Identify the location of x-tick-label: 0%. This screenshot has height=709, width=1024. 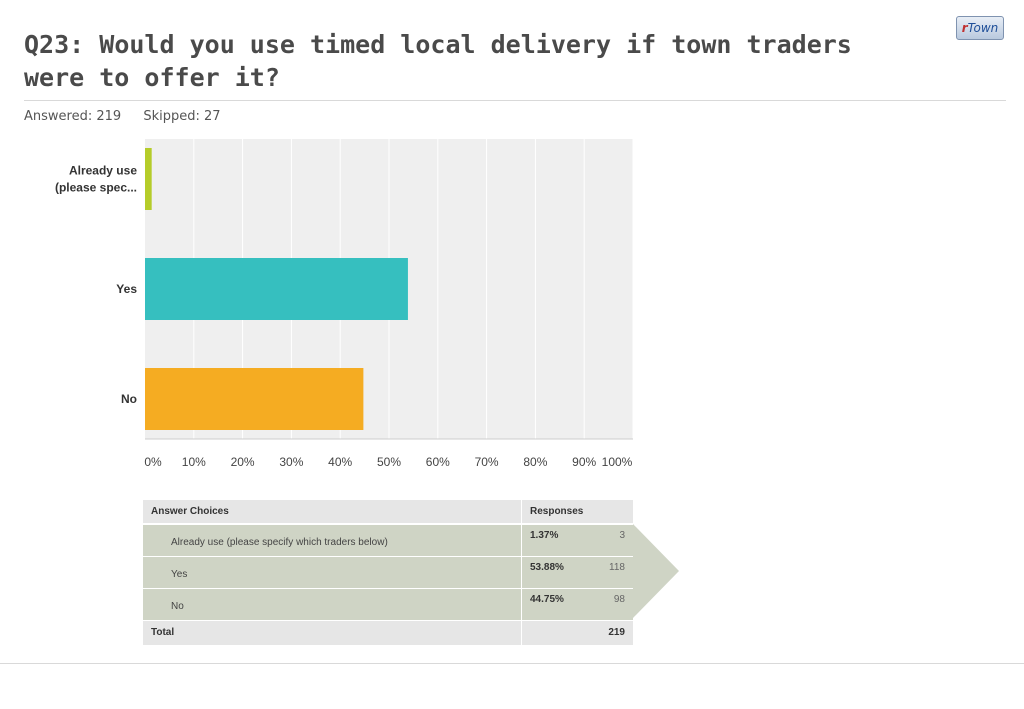
(153, 462).